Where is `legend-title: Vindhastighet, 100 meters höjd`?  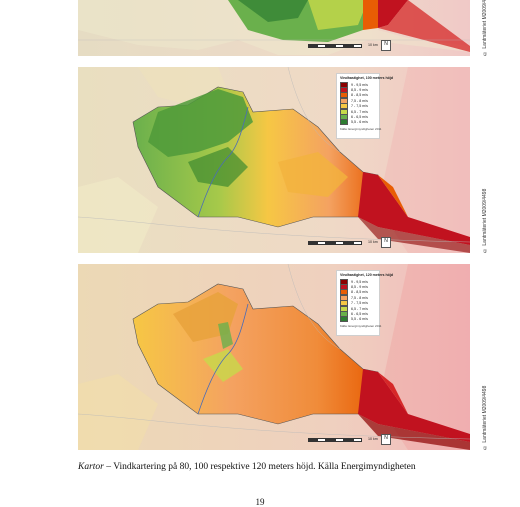 legend-title: Vindhastighet, 100 meters höjd is located at coordinates (367, 78).